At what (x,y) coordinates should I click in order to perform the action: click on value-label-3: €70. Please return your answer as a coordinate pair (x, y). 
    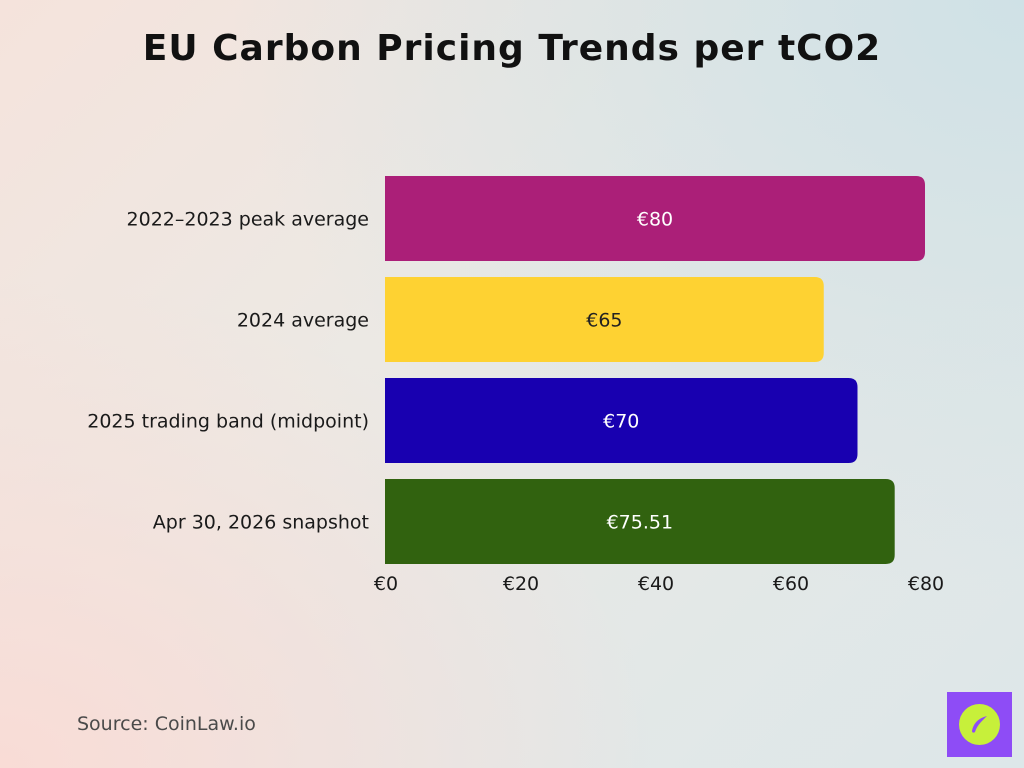
    Looking at the image, I should click on (621, 422).